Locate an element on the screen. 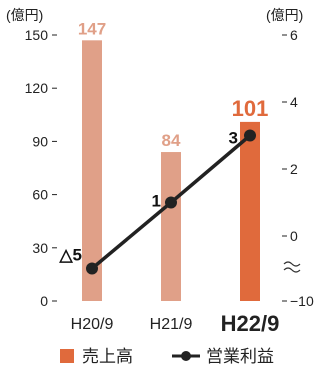 This screenshot has width=327, height=371. legend-bar-label: 売上高 is located at coordinates (107, 356).